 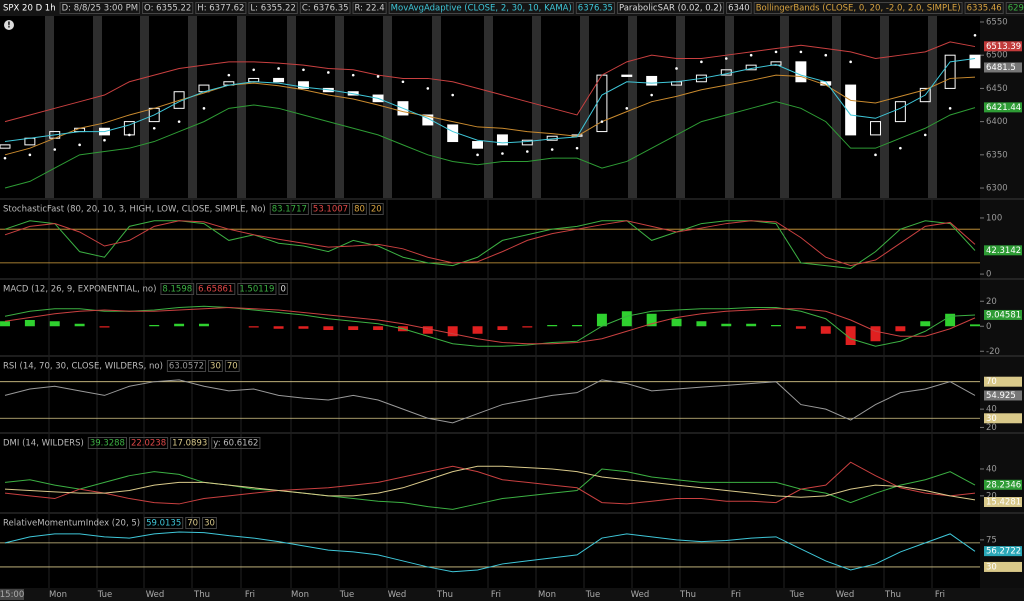 What do you see at coordinates (997, 122) in the screenshot?
I see `y-tick-label: 6400` at bounding box center [997, 122].